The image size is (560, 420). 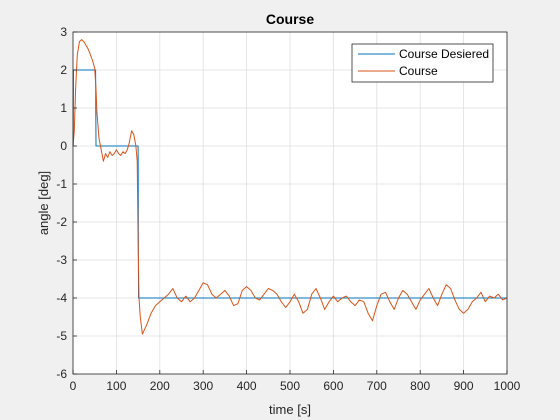 What do you see at coordinates (160, 386) in the screenshot?
I see `x-tick-label: 200` at bounding box center [160, 386].